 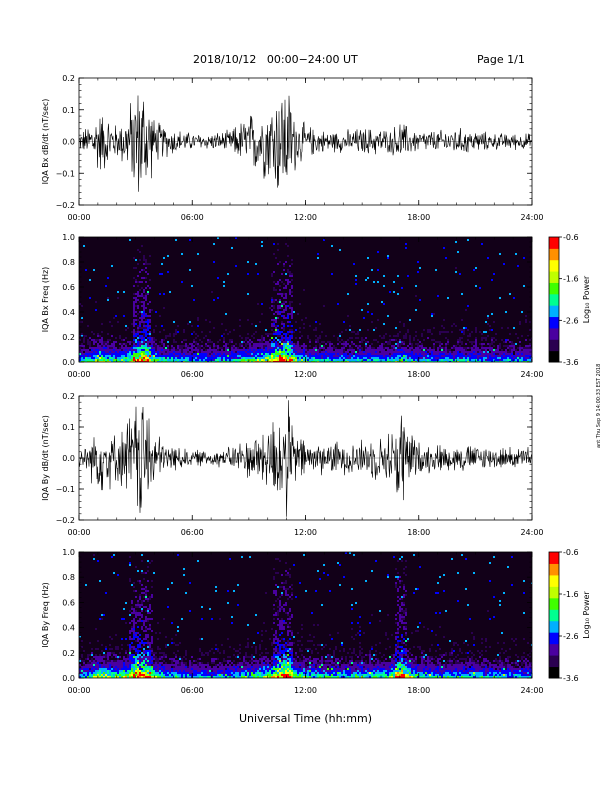 I want to click on colorbar-tick-label: -3.6, so click(x=571, y=362).